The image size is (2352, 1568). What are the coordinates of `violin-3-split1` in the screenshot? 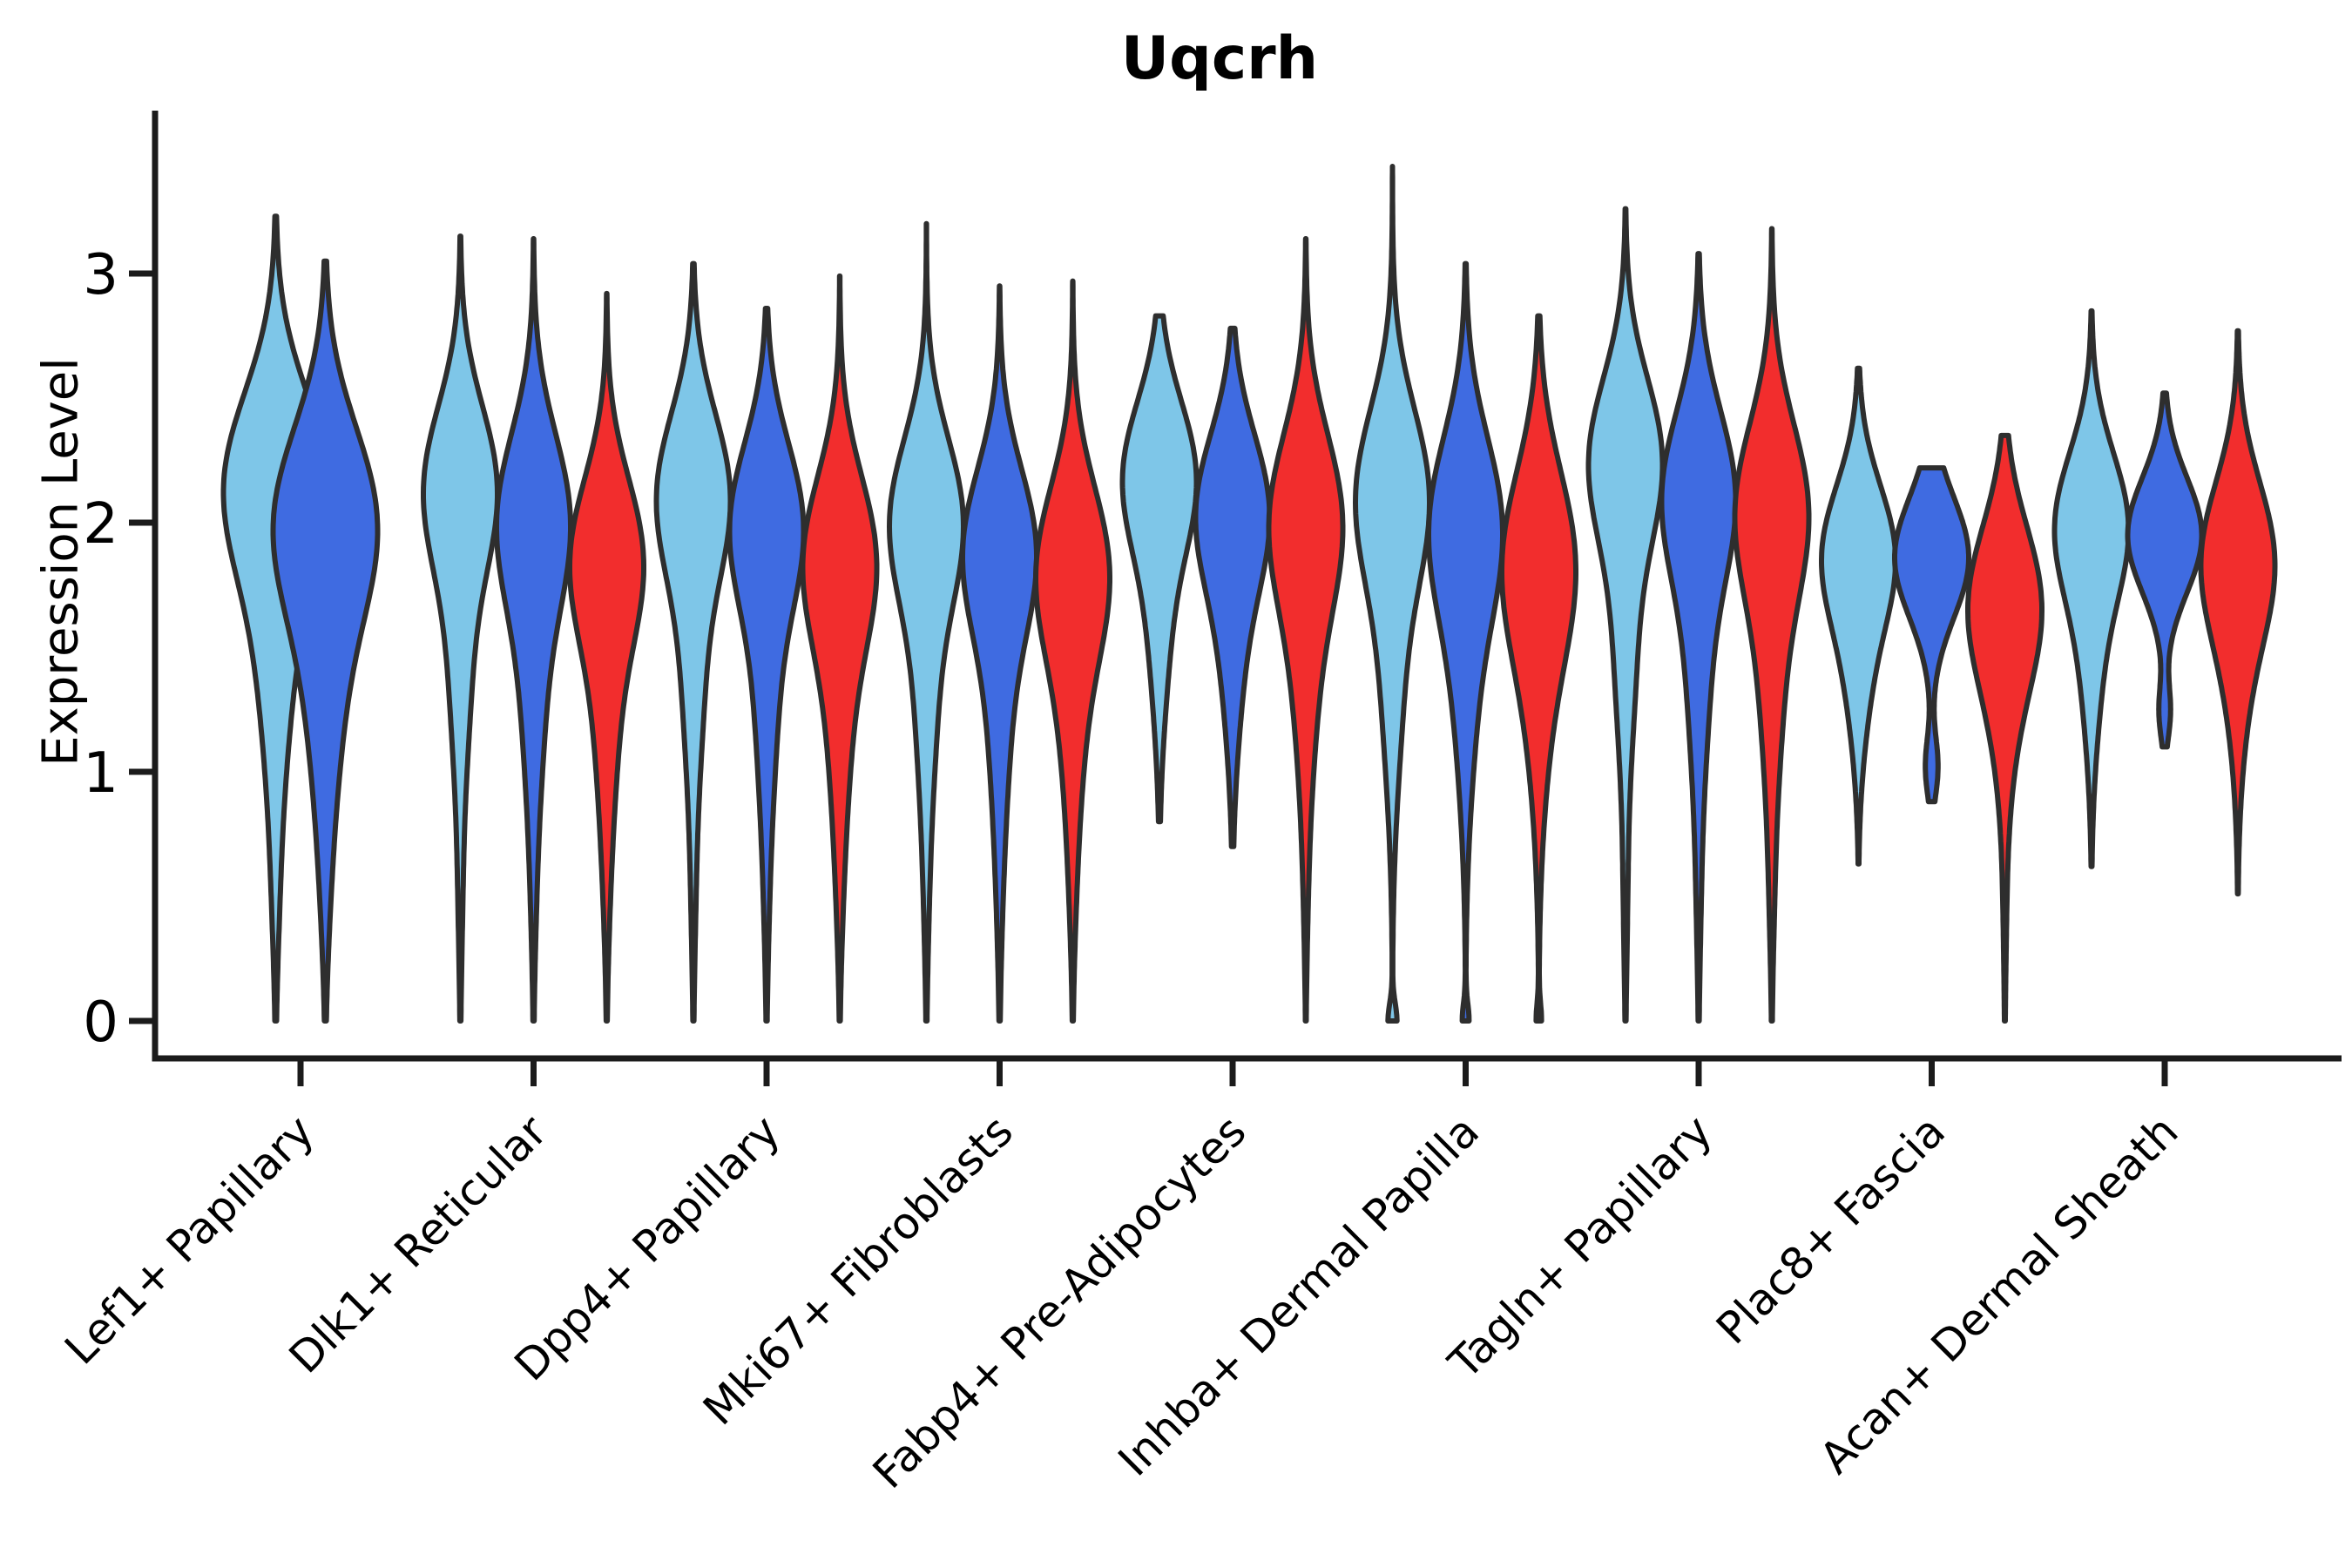 It's located at (693, 642).